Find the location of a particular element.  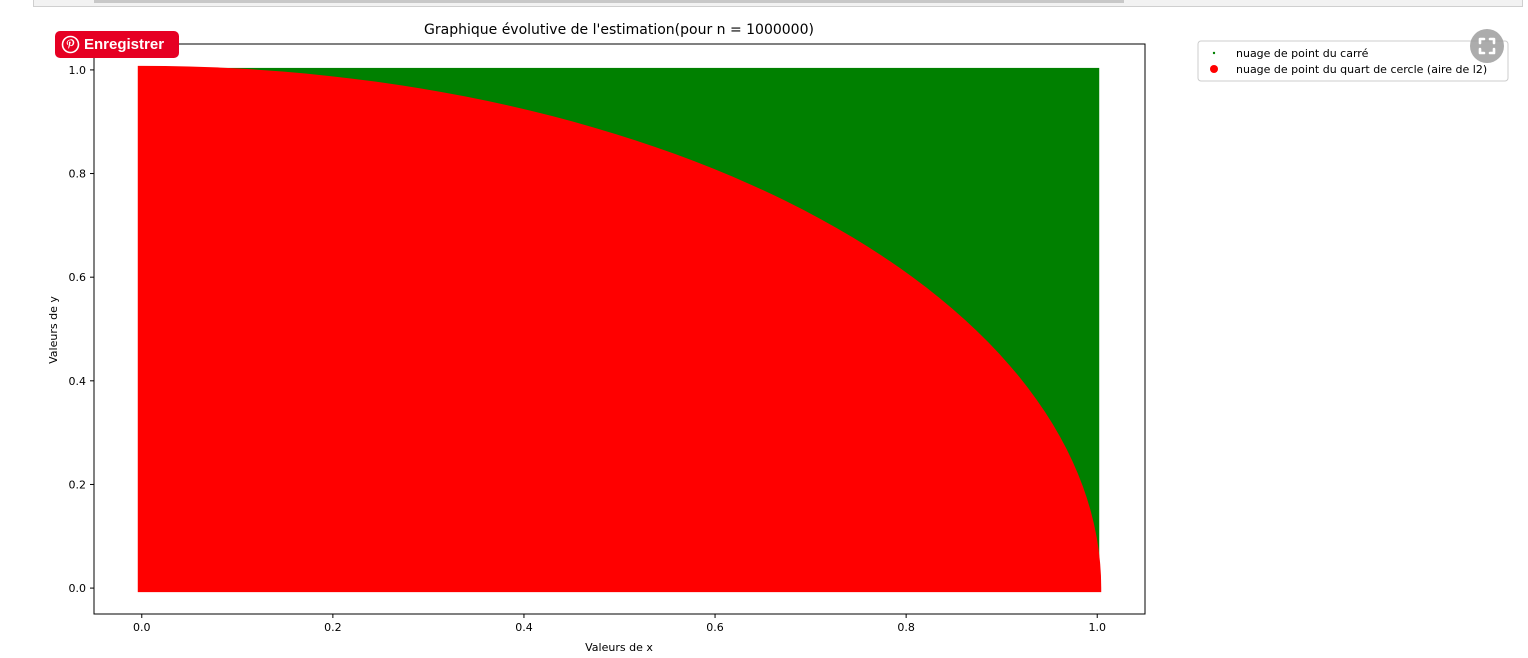

x-tick-label: 1.0 is located at coordinates (1097, 627).